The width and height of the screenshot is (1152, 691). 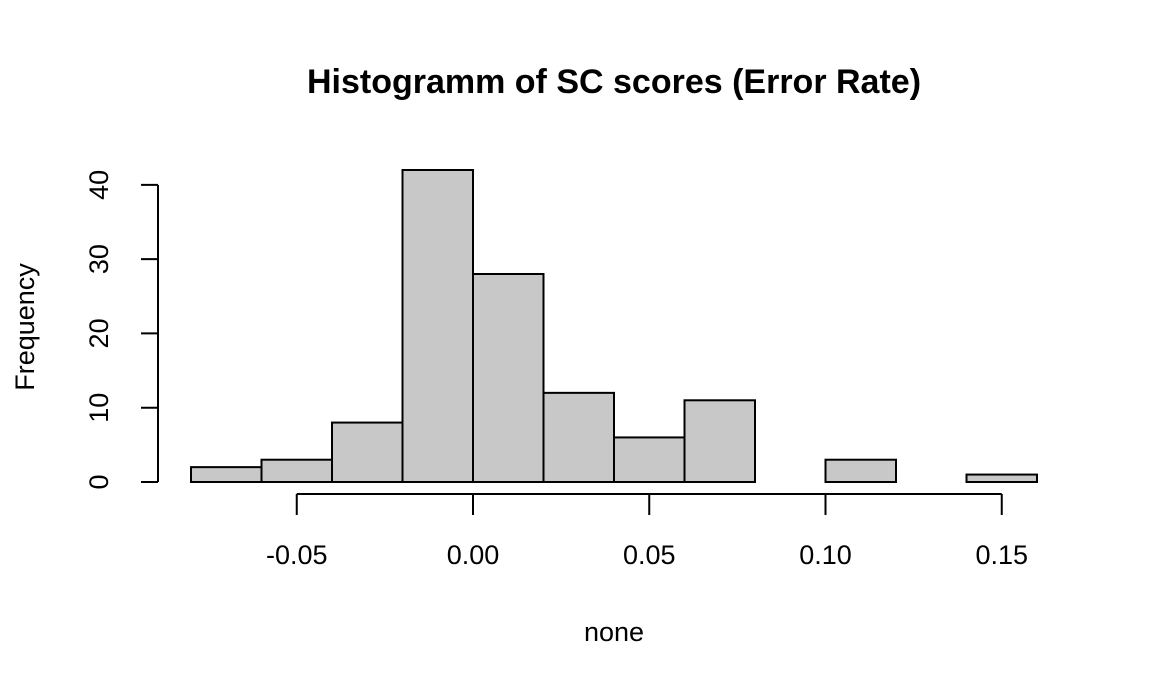 What do you see at coordinates (25, 327) in the screenshot?
I see `y-axis-label: Frequency` at bounding box center [25, 327].